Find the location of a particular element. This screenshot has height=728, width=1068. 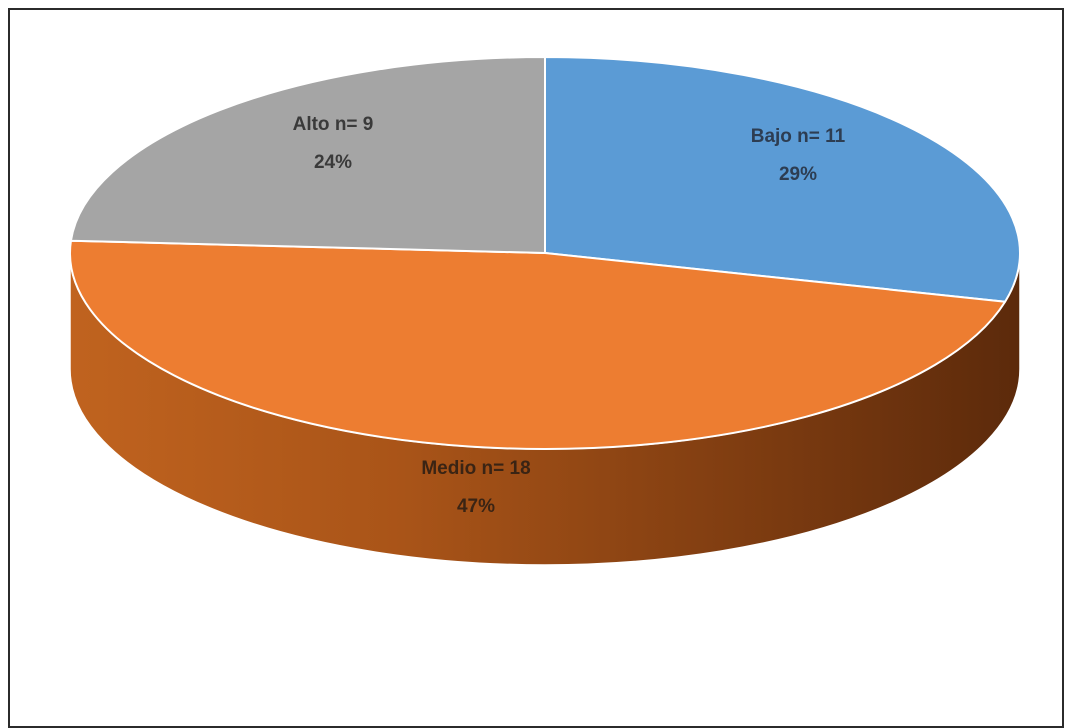

slice-label-medio: Medio n= 18 is located at coordinates (475, 468).